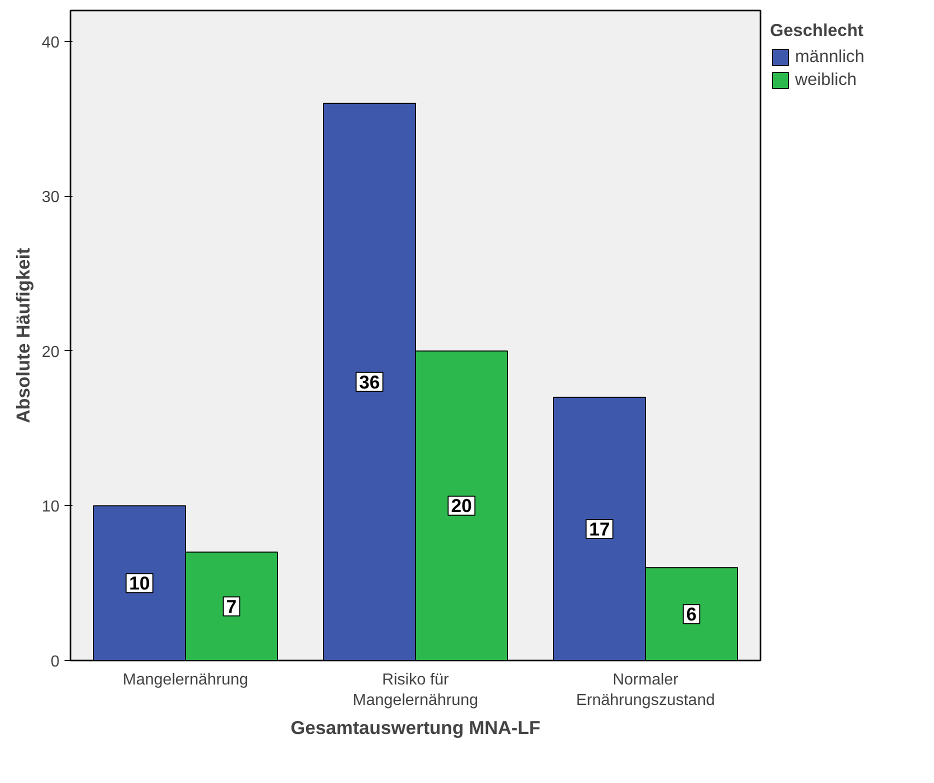 Image resolution: width=934 pixels, height=783 pixels. What do you see at coordinates (826, 79) in the screenshot?
I see `legend-label: weiblich` at bounding box center [826, 79].